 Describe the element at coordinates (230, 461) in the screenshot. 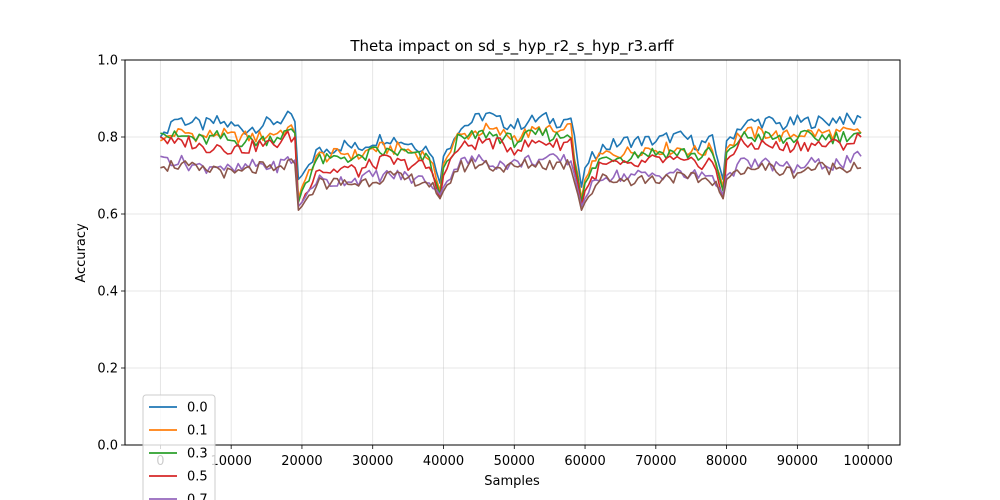

I see `x-tick-label: 10000` at that location.